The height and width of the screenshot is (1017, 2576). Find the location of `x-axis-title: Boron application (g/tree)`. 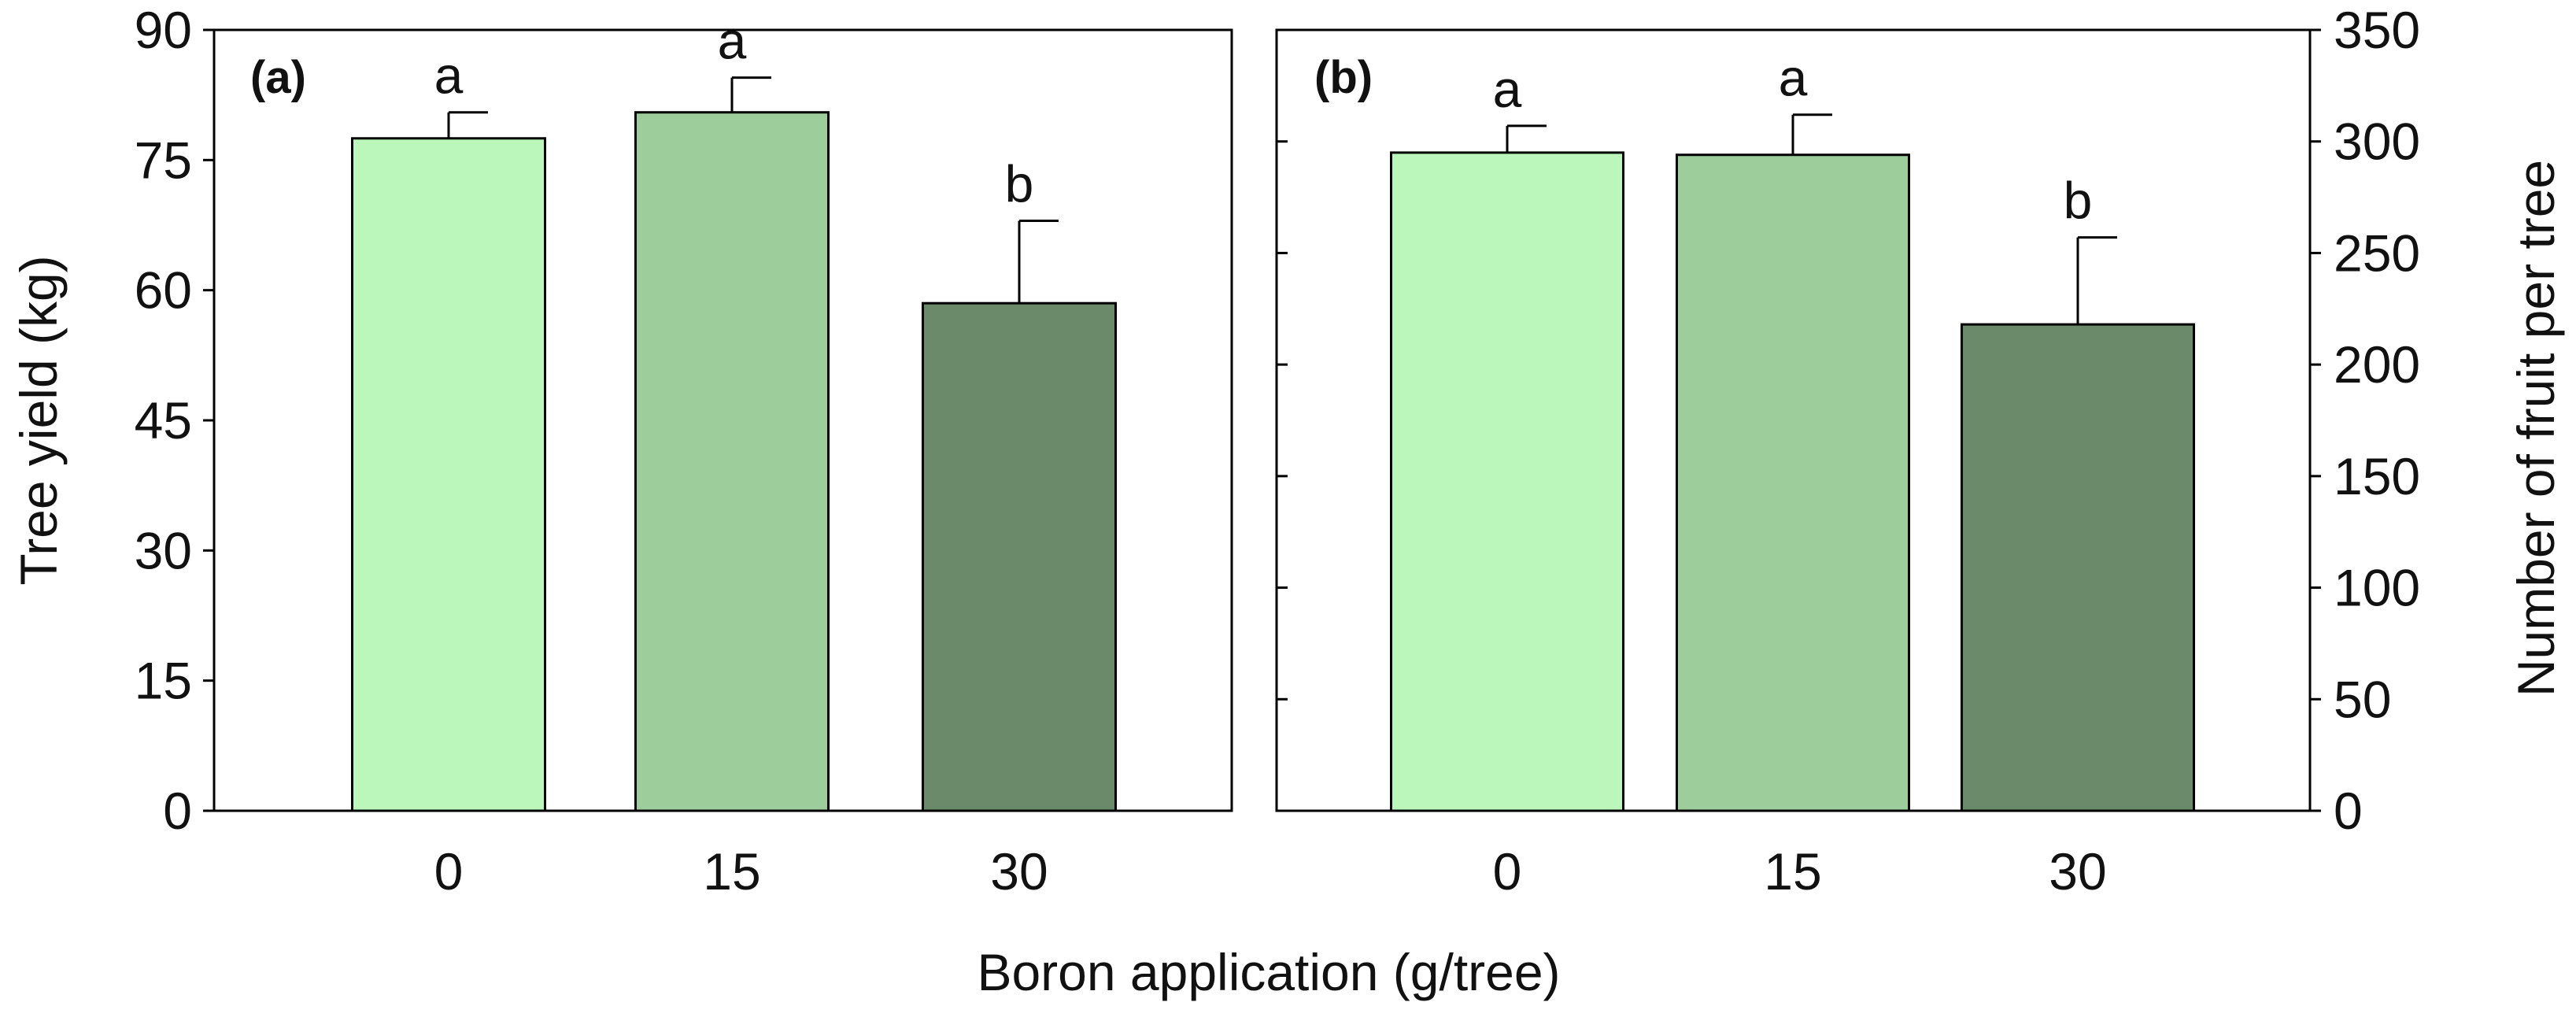

x-axis-title: Boron application (g/tree) is located at coordinates (1268, 972).